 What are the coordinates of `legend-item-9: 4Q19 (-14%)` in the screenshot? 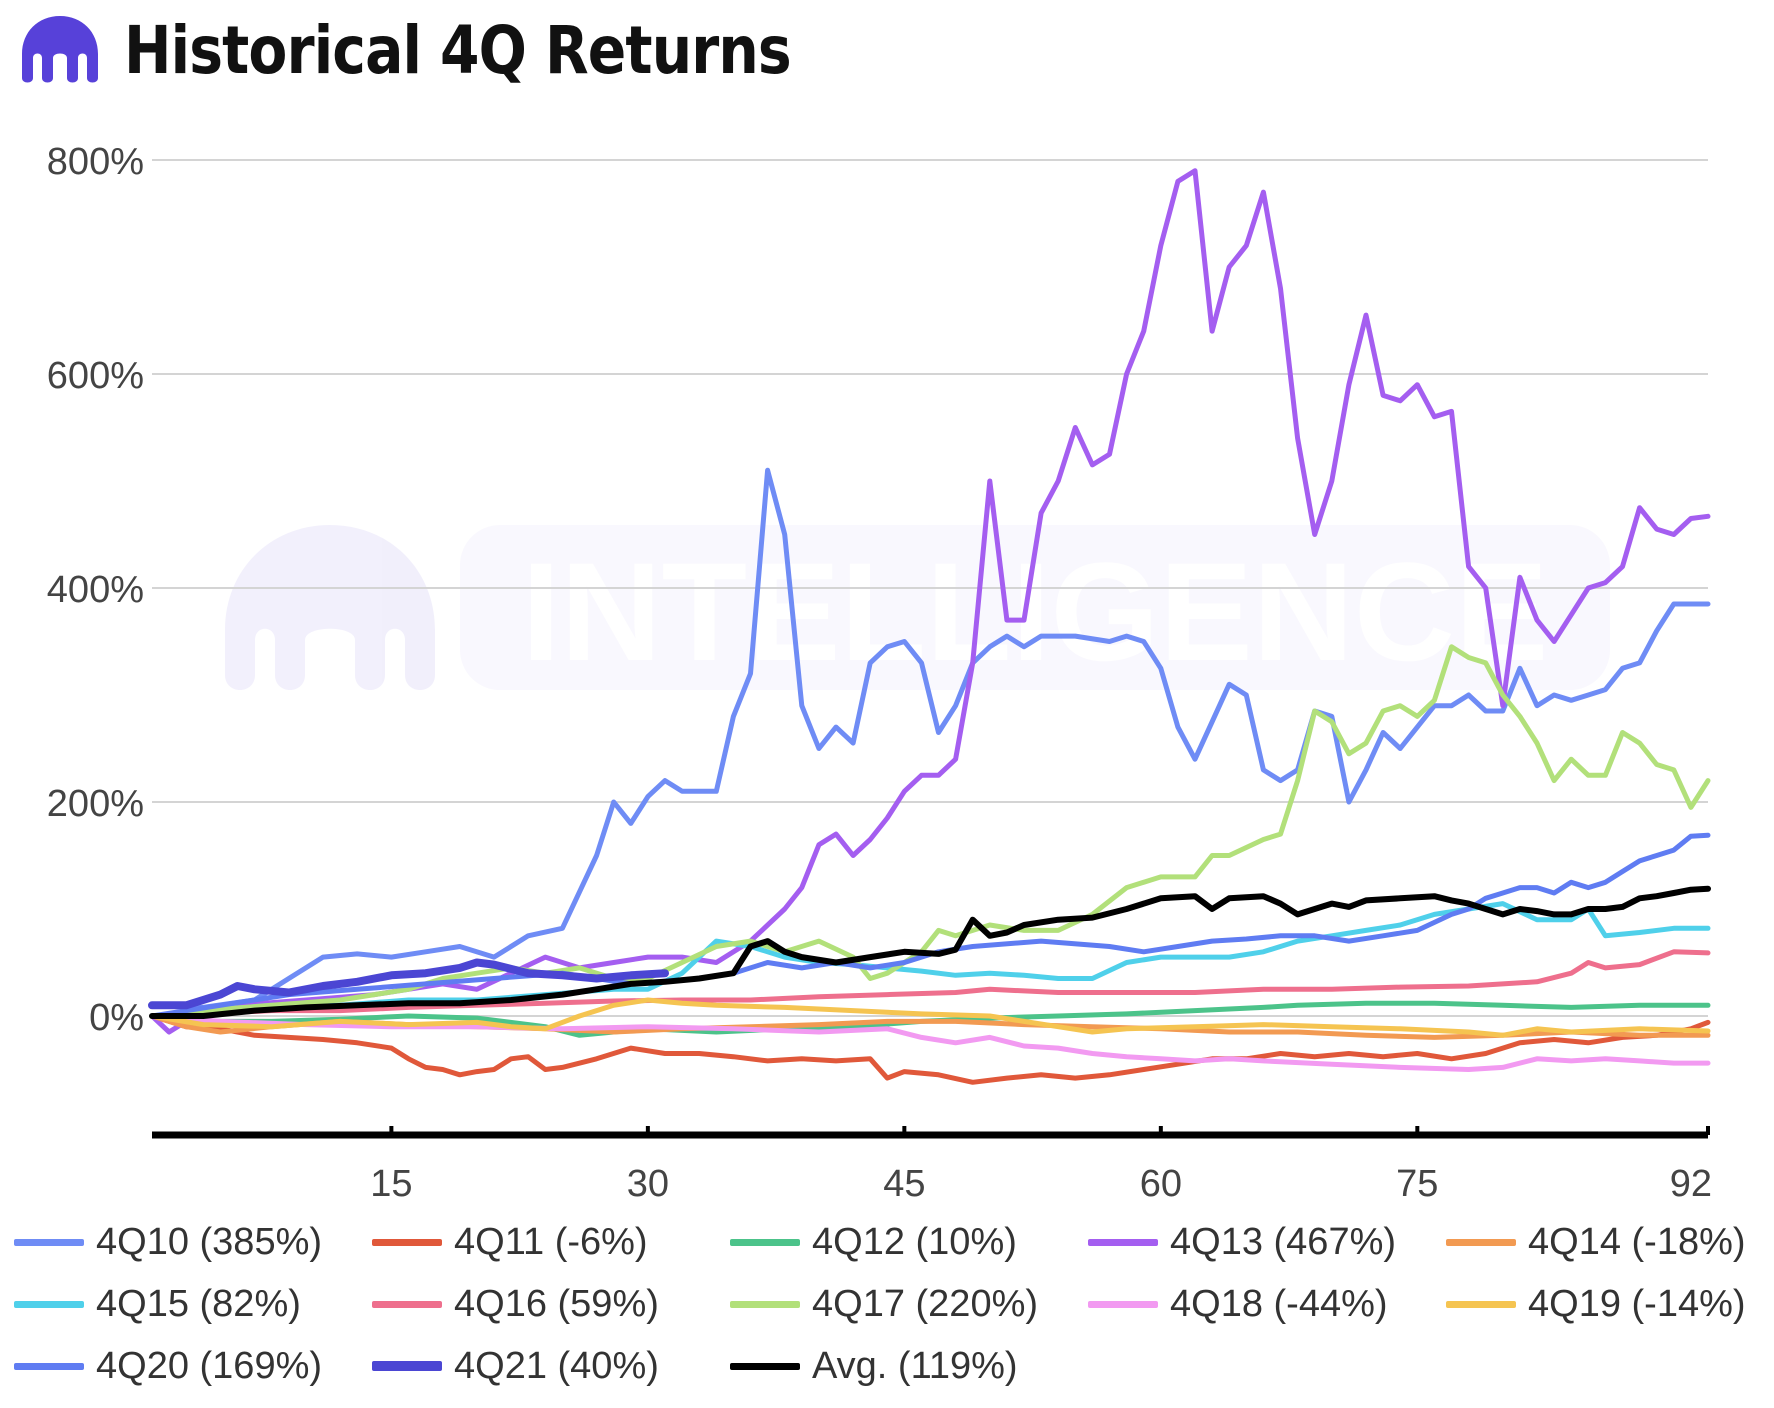 It's located at (1605, 1304).